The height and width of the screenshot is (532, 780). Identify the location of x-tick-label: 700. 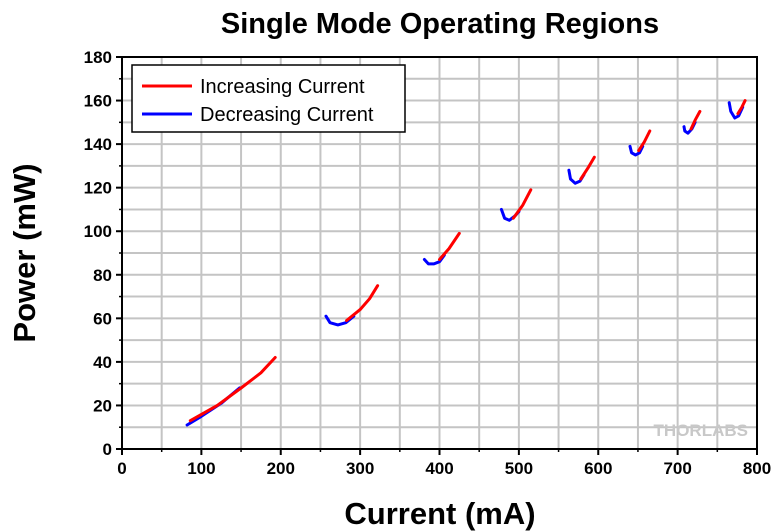
(677, 468).